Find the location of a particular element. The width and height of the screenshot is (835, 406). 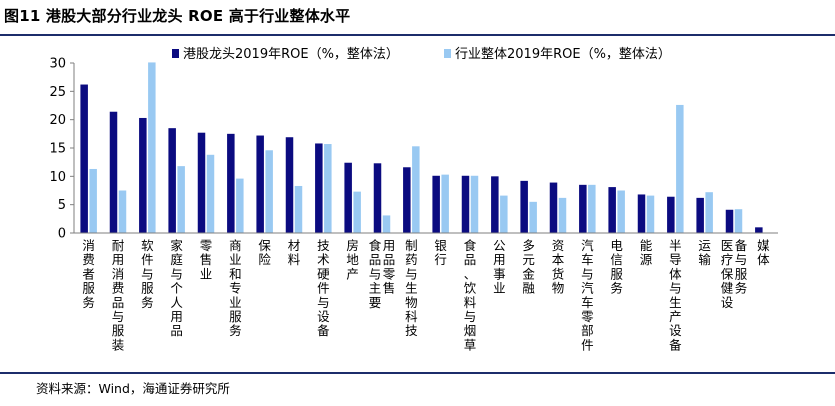

source-note: 资料来源：Wind，海通证券研究所 is located at coordinates (133, 388).